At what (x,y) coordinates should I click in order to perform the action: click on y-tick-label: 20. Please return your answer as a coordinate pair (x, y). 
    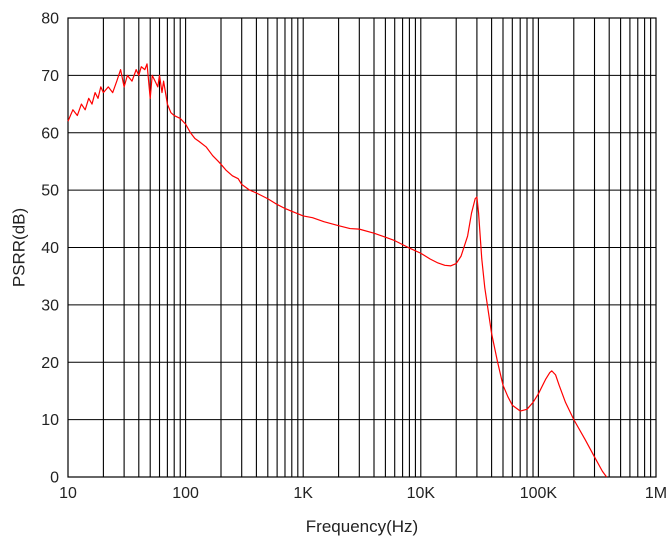
    Looking at the image, I should click on (50, 363).